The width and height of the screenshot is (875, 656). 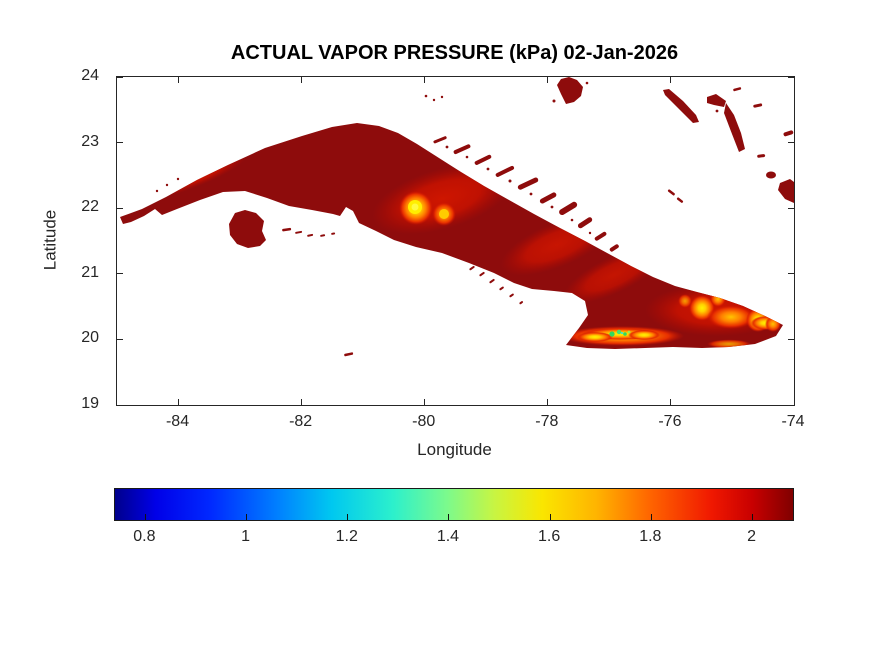 I want to click on acklins-island, so click(x=734, y=127).